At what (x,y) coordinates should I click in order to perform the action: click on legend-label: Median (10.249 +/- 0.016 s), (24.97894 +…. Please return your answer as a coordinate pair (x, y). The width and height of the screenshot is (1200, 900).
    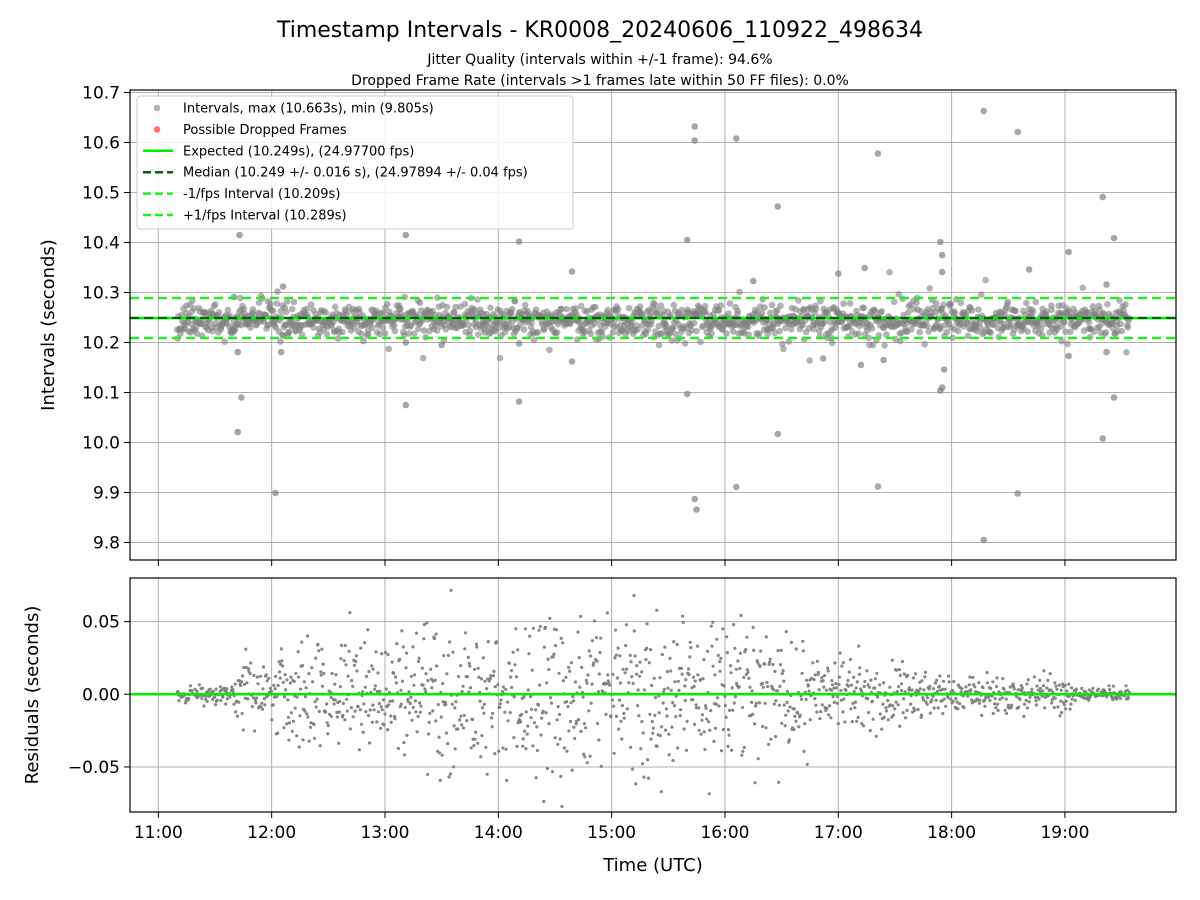
    Looking at the image, I should click on (355, 173).